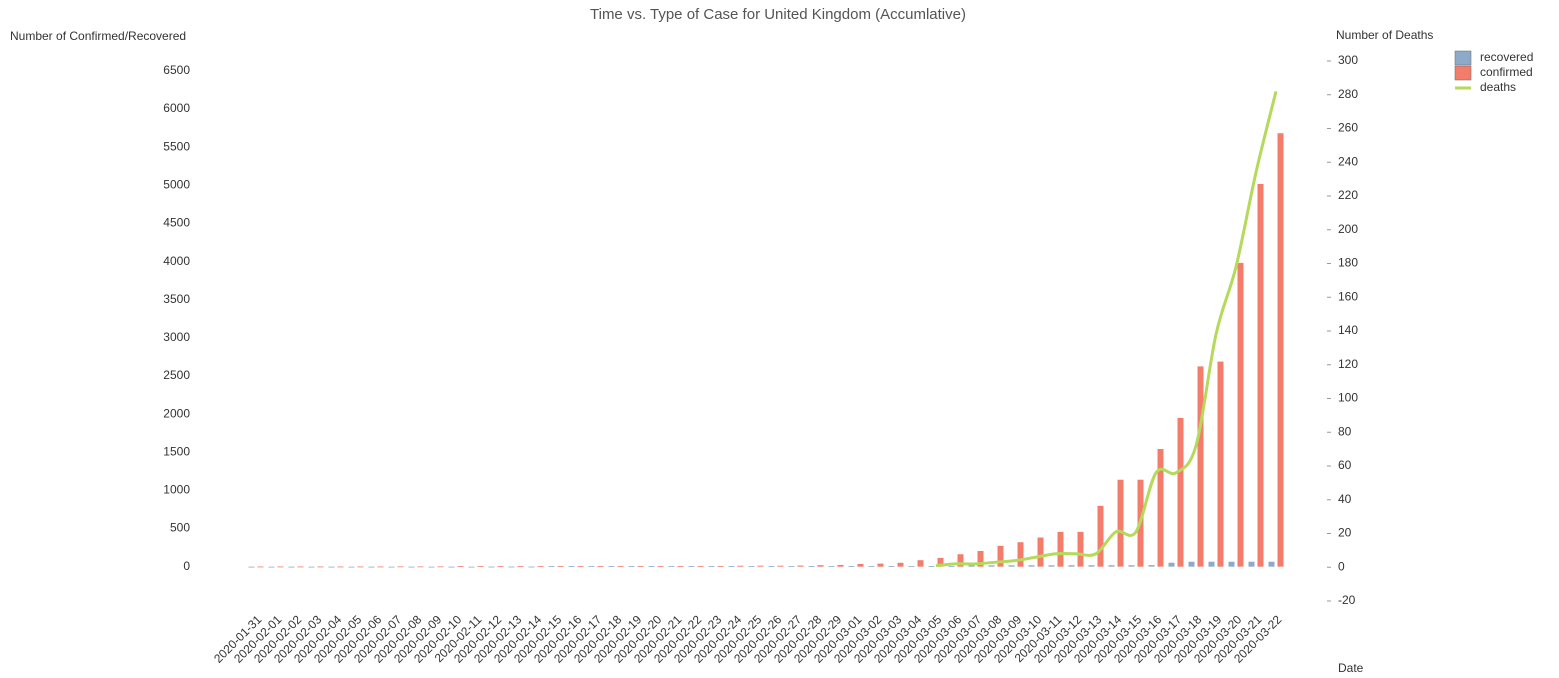 This screenshot has width=1559, height=678. I want to click on y-tick-label: 500, so click(180, 528).